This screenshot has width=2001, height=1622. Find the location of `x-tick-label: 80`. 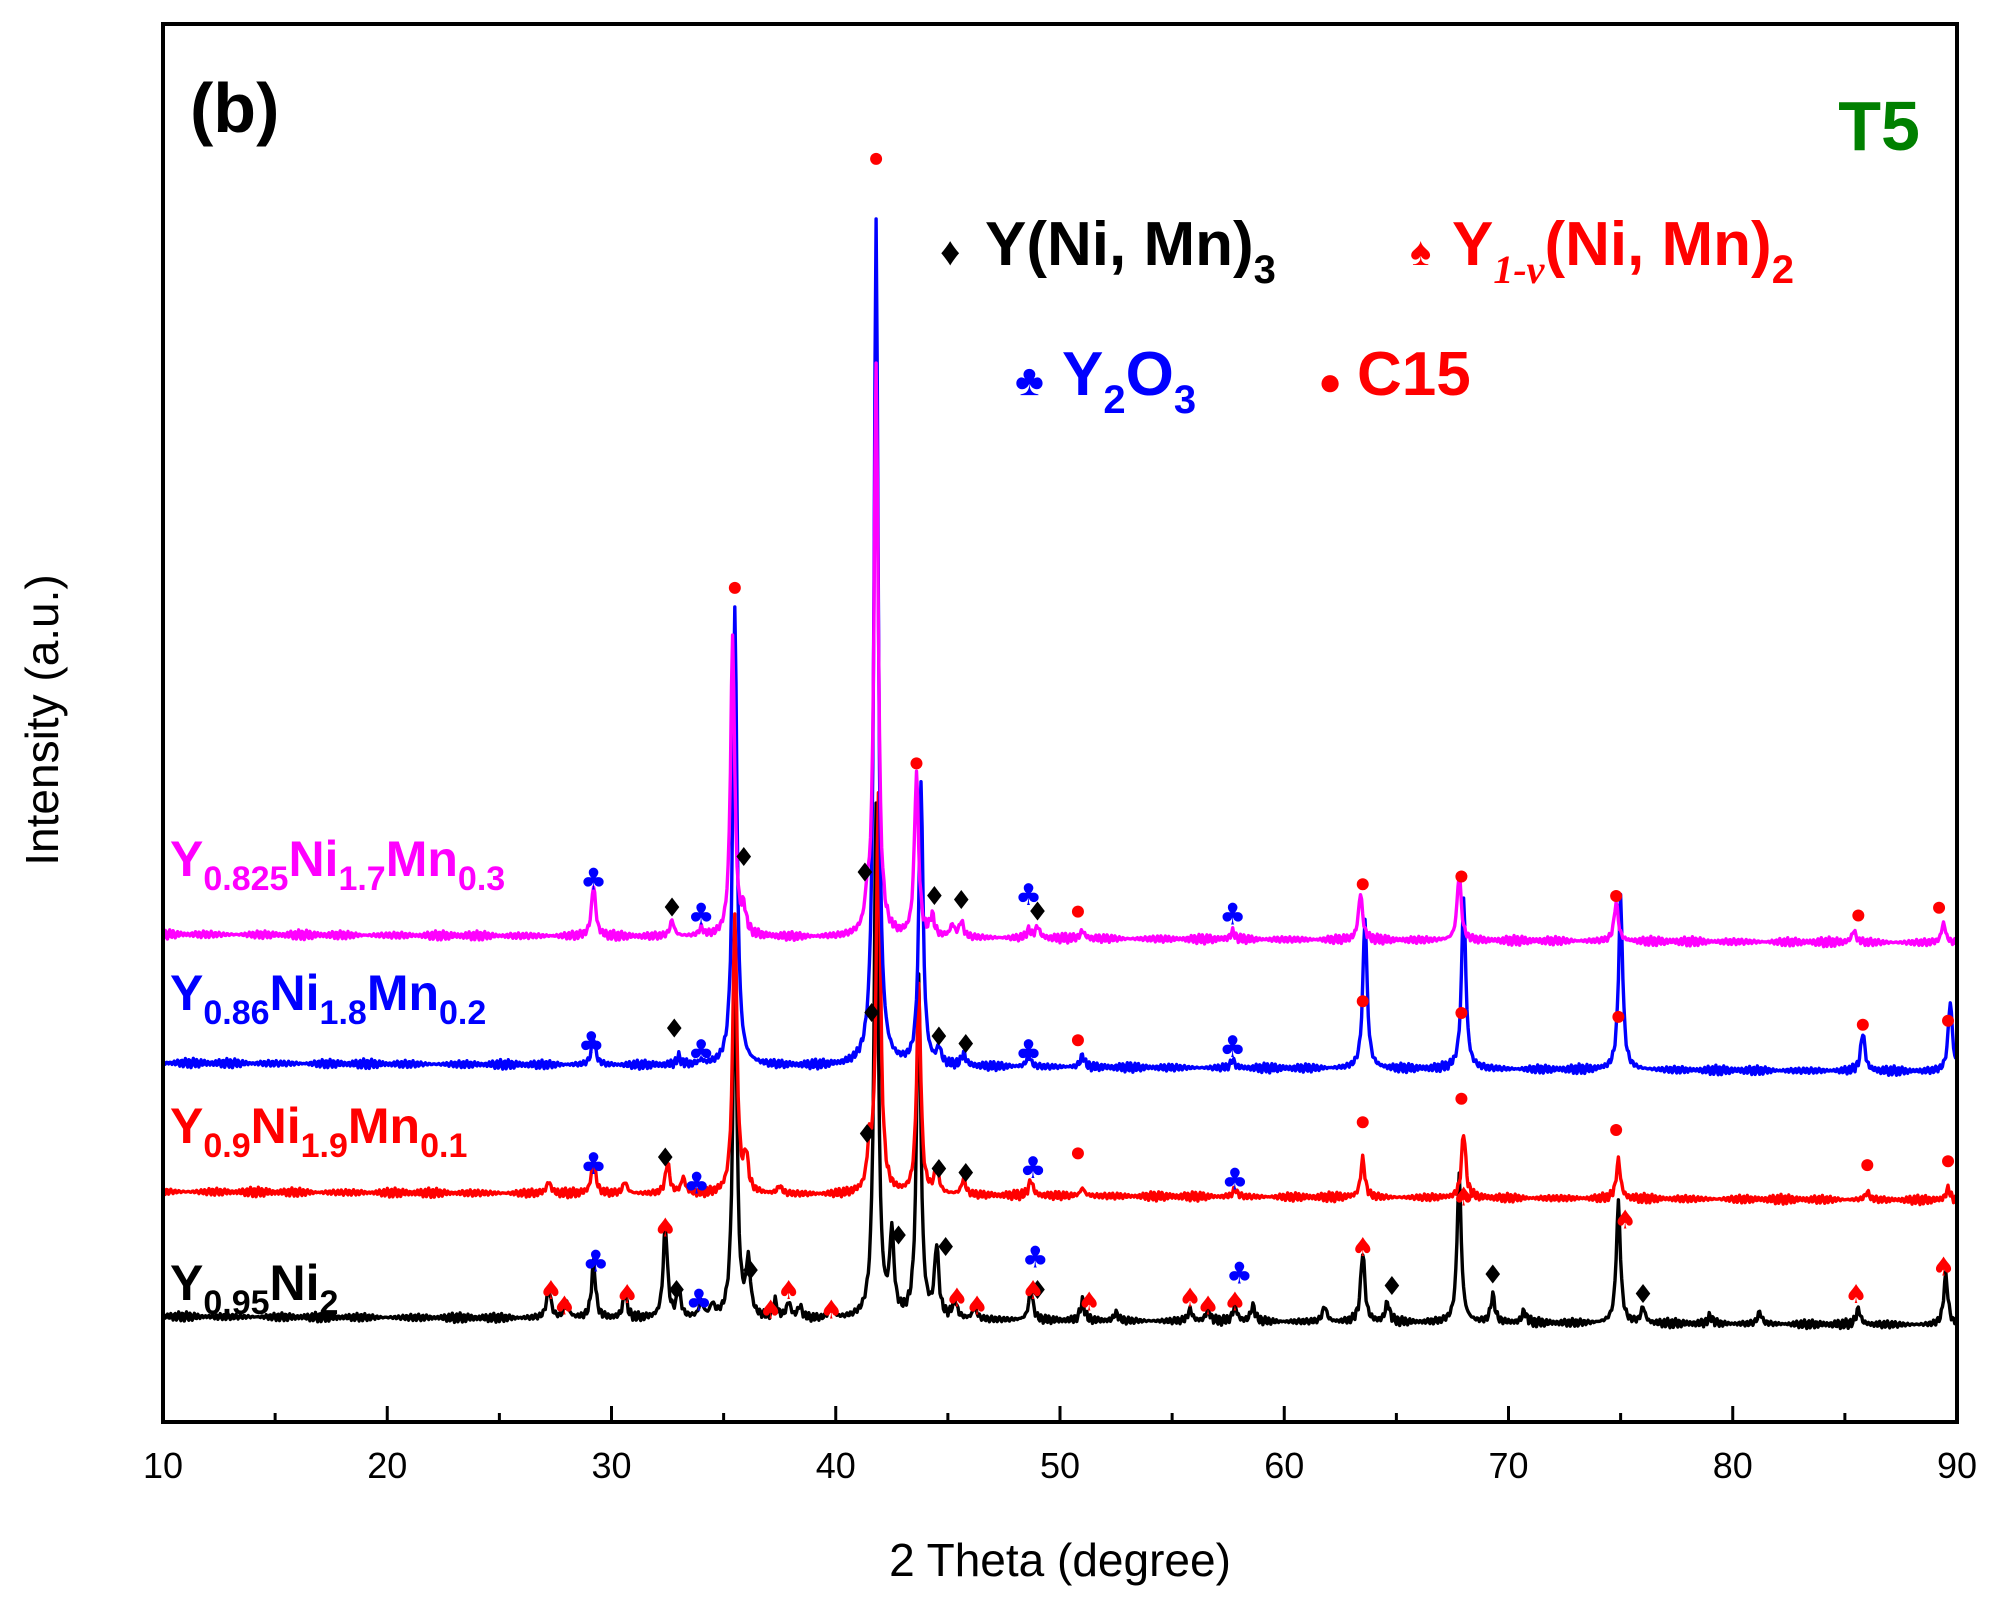

x-tick-label: 80 is located at coordinates (1733, 1465).